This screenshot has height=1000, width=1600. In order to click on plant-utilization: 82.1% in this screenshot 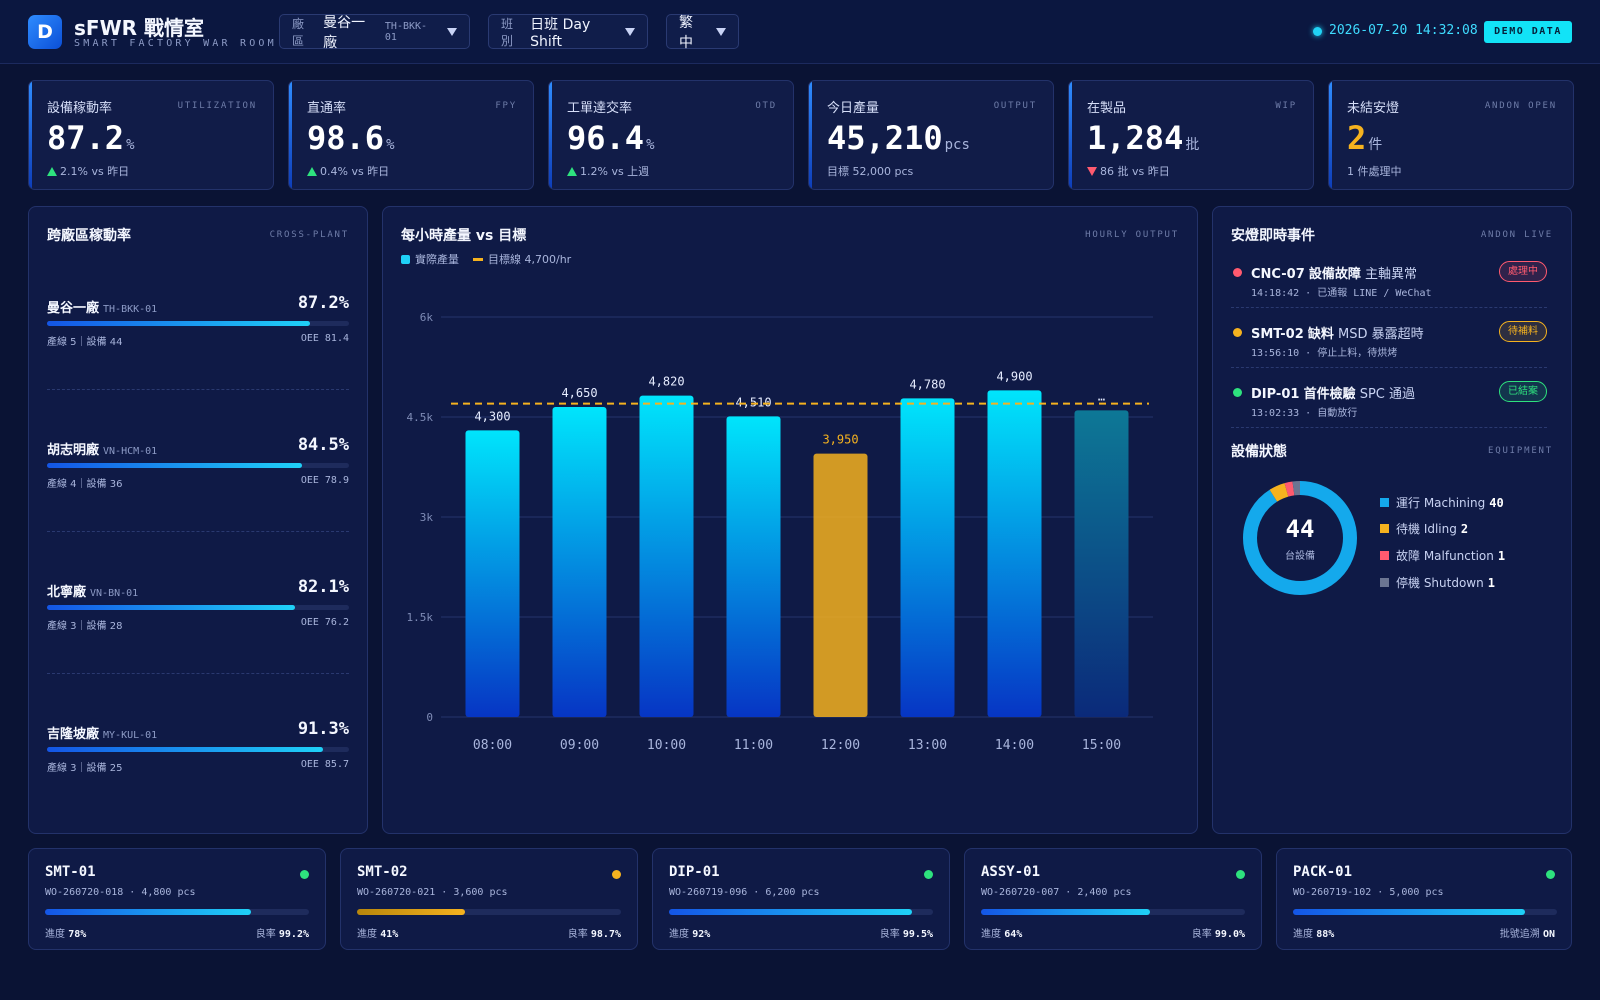, I will do `click(323, 587)`.